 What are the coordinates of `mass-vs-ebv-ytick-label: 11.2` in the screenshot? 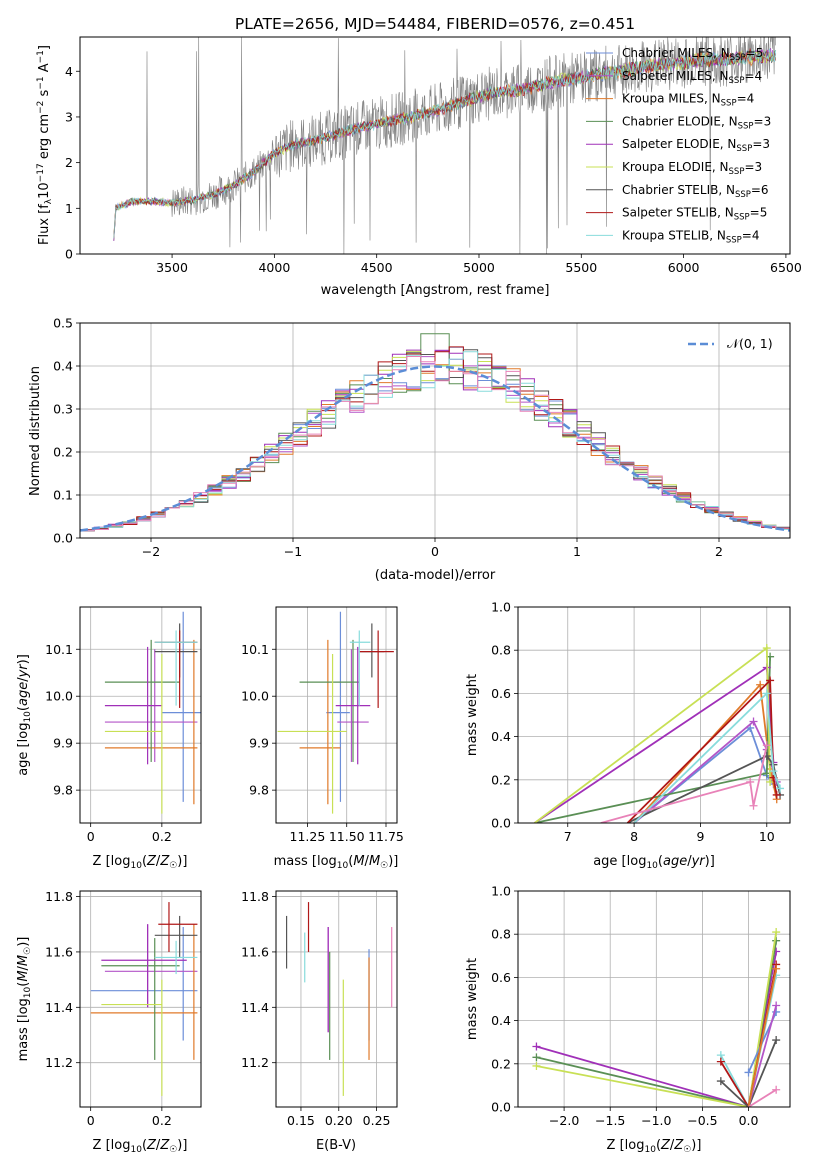 It's located at (255, 1062).